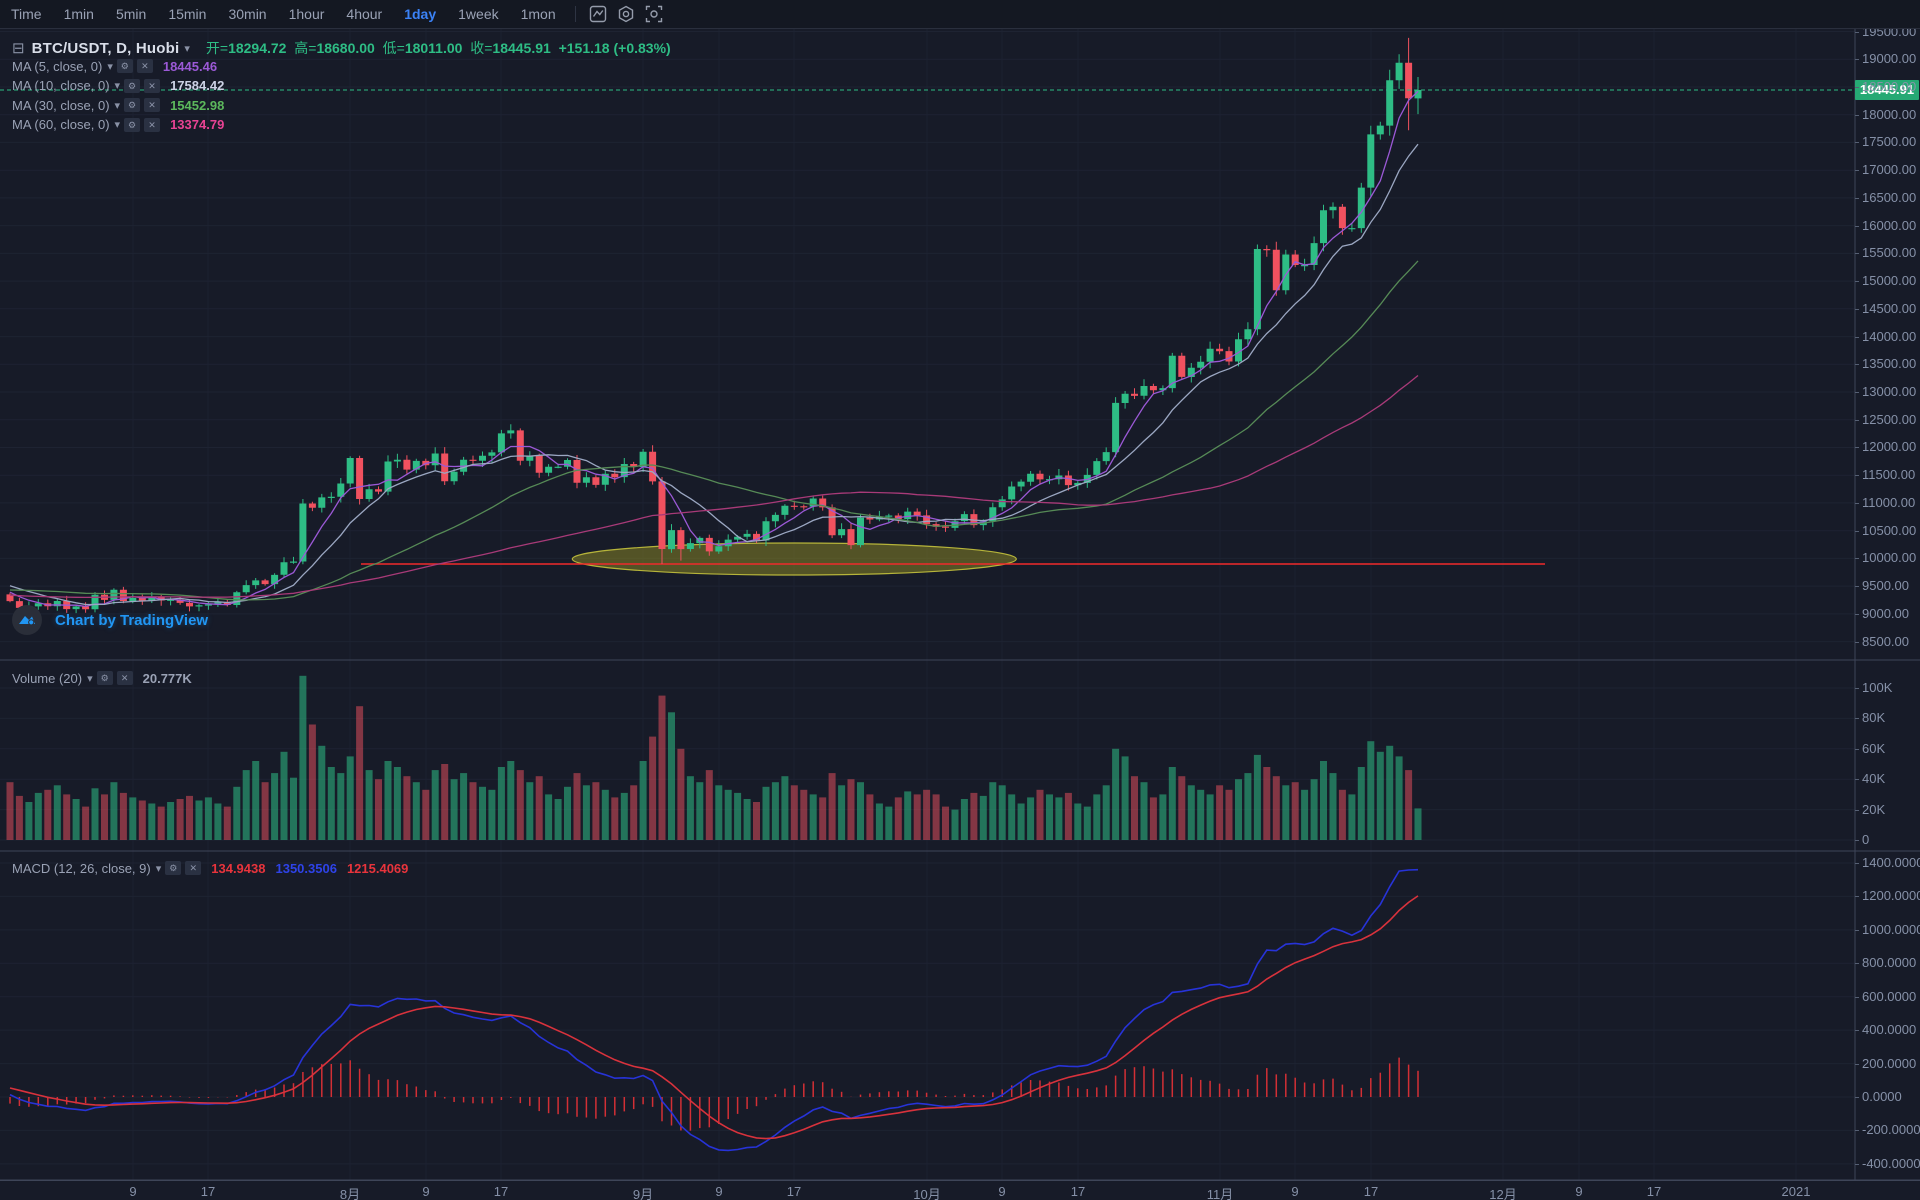 The height and width of the screenshot is (1200, 1920). I want to click on interval-button-4hour: 4hour, so click(364, 14).